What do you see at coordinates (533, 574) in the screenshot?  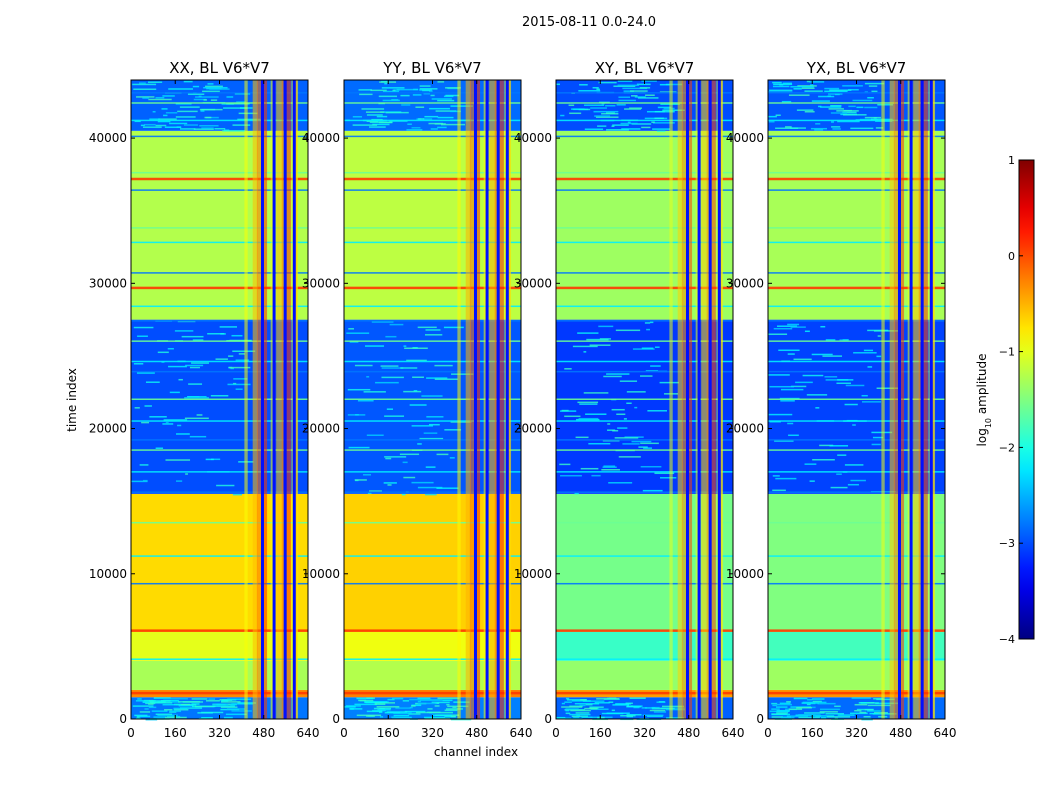 I see `y-tick-label: 10000` at bounding box center [533, 574].